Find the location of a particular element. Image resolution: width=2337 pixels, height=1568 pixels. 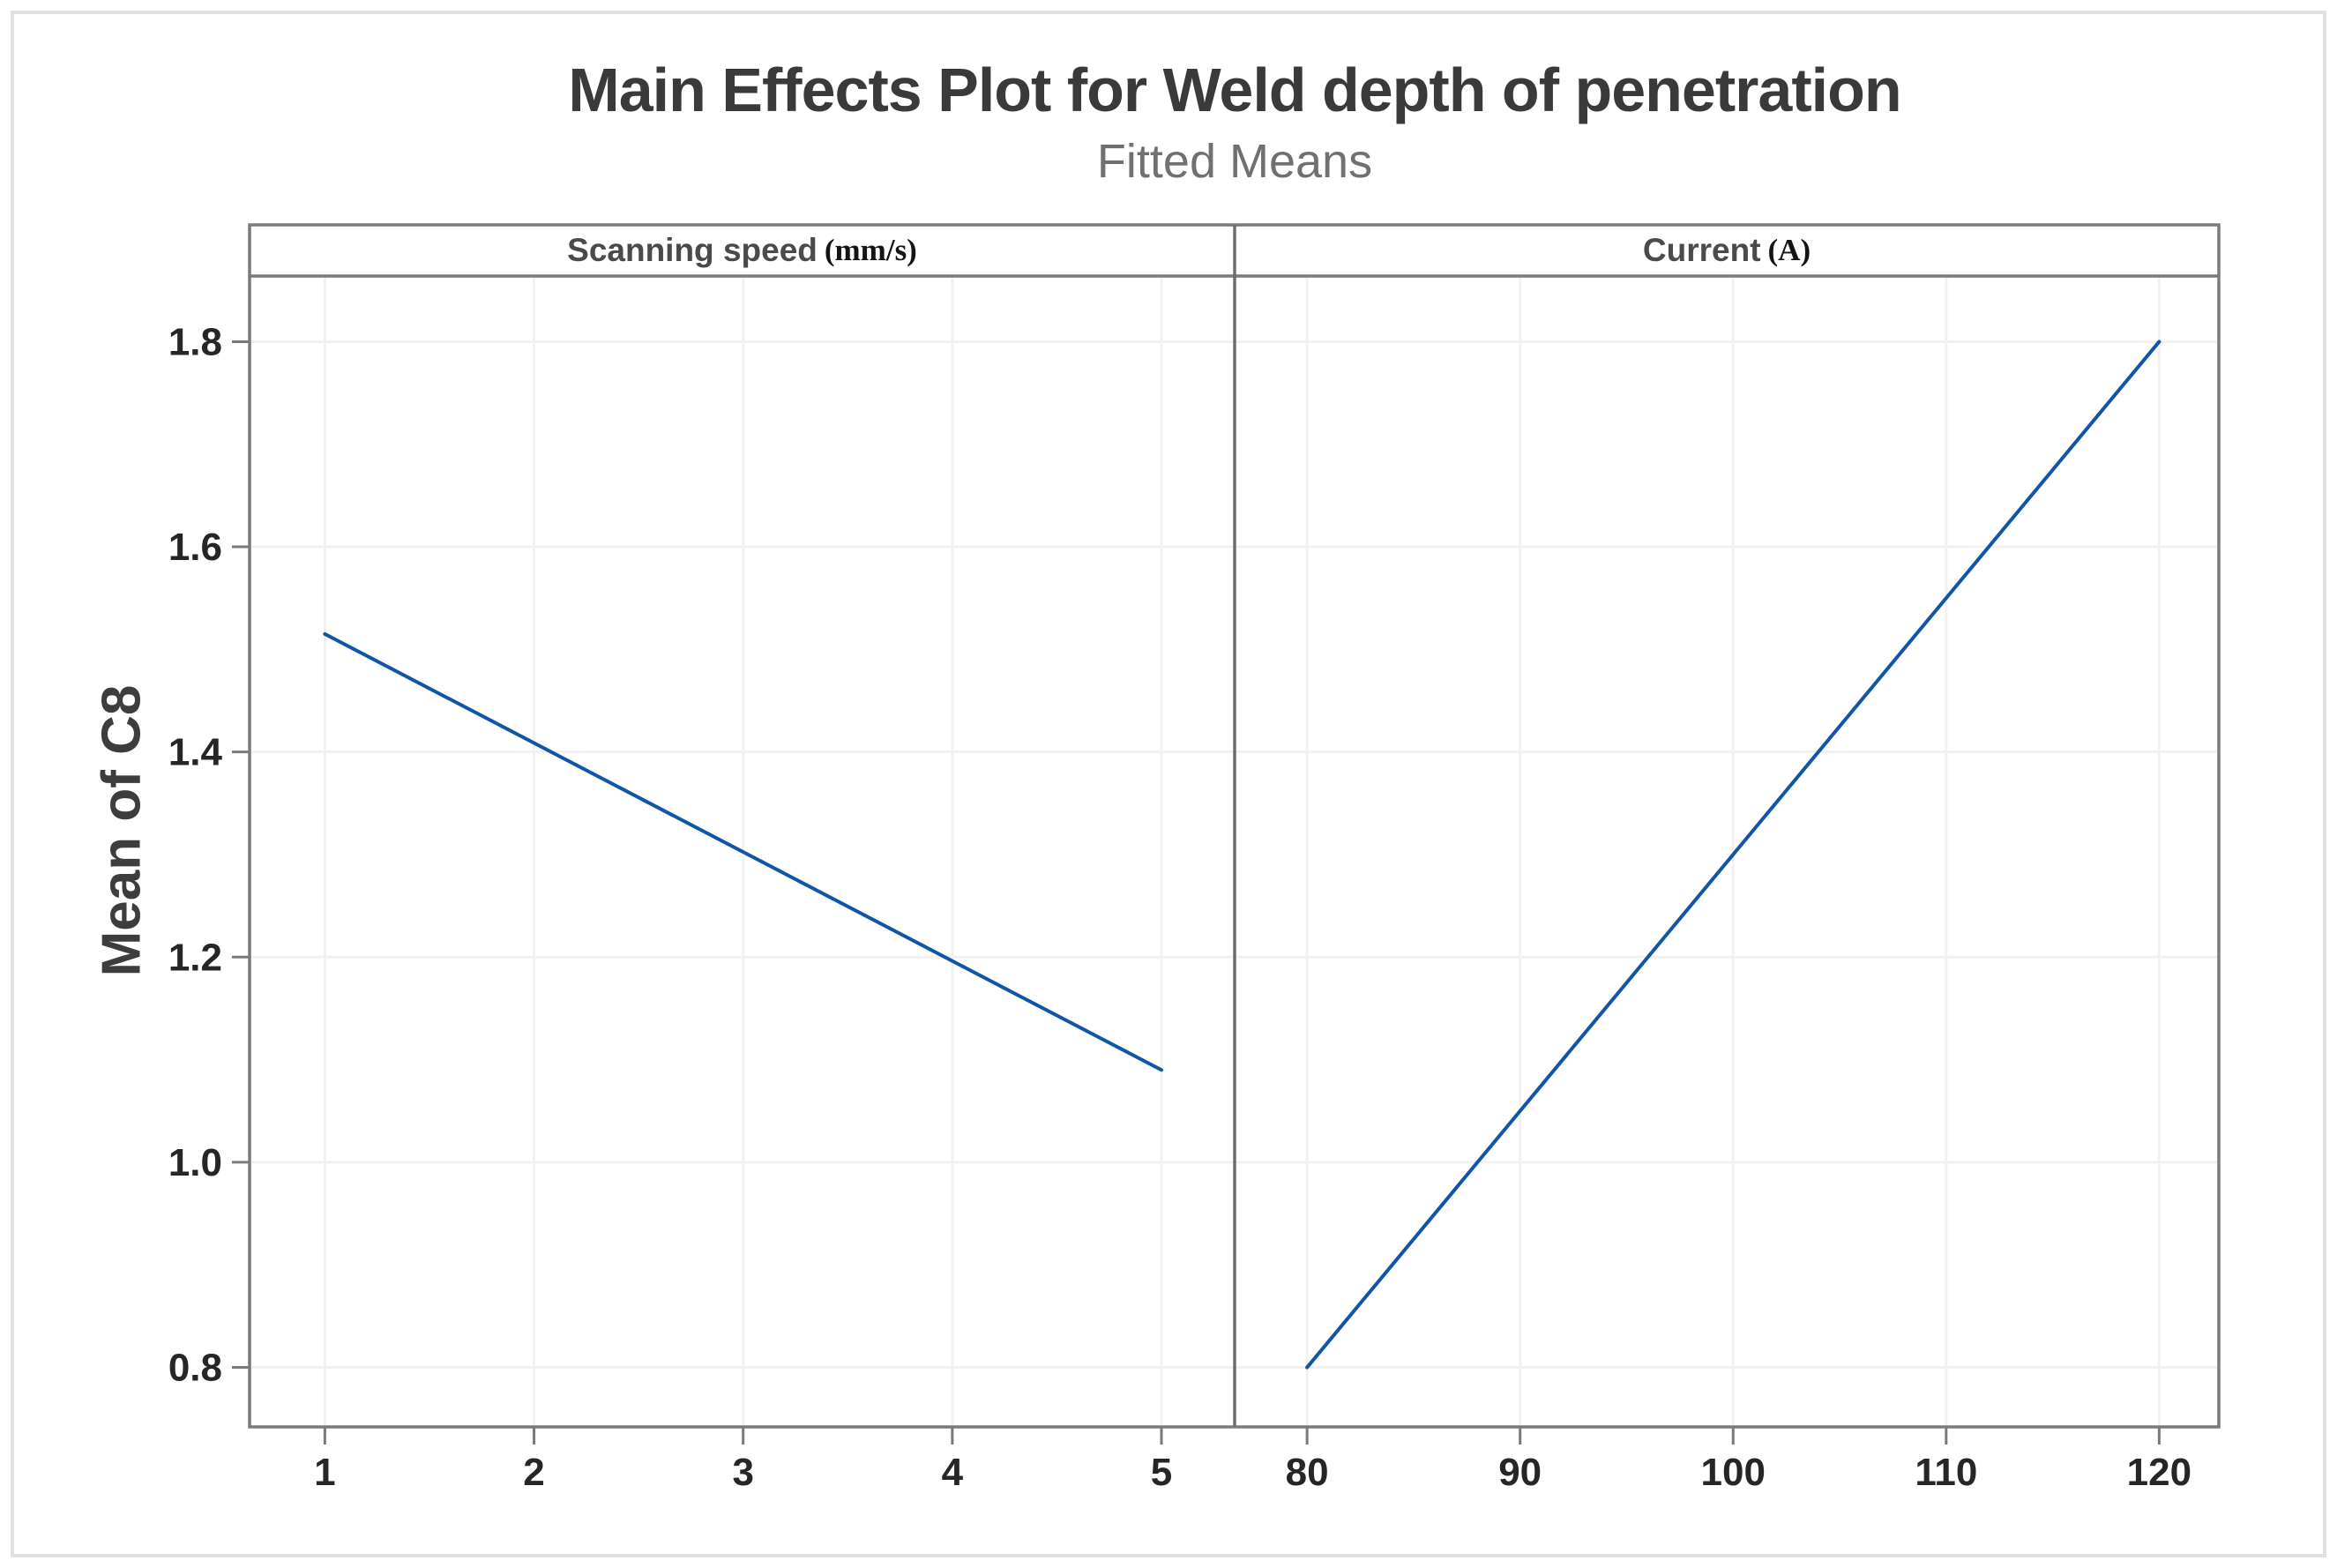

x-tick-label: 90 is located at coordinates (1520, 1472).